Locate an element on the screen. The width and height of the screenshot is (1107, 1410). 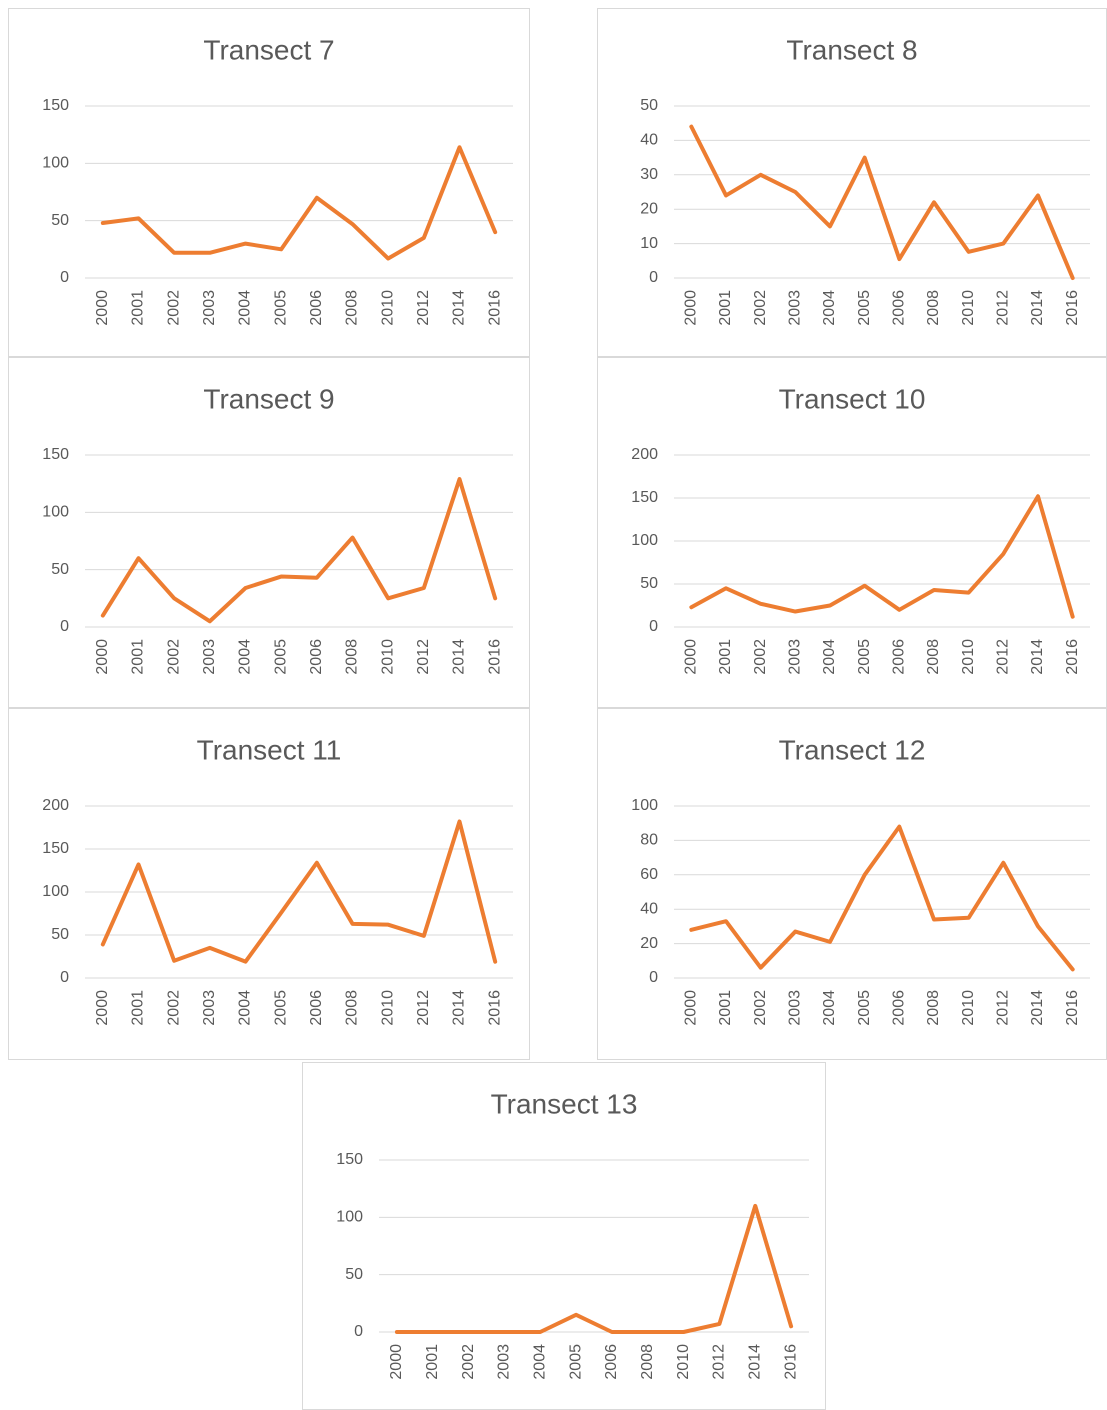
chart-title: Transect 11 is located at coordinates (269, 749).